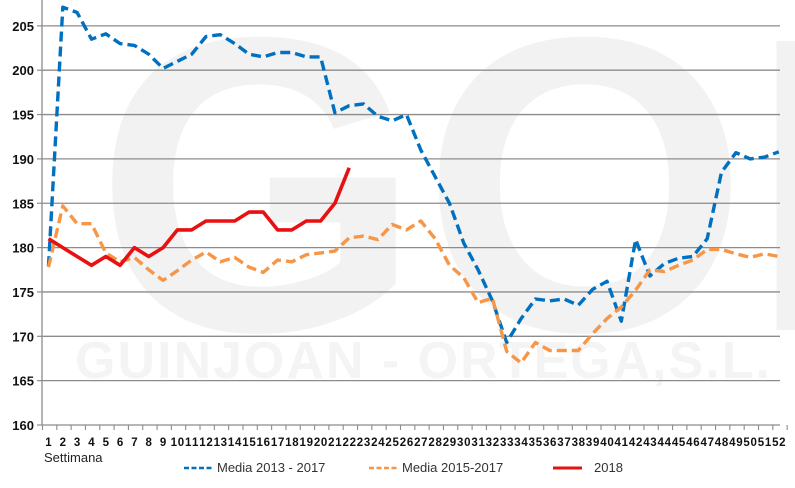 The width and height of the screenshot is (795, 488). What do you see at coordinates (23, 248) in the screenshot?
I see `y-tick-label: 180` at bounding box center [23, 248].